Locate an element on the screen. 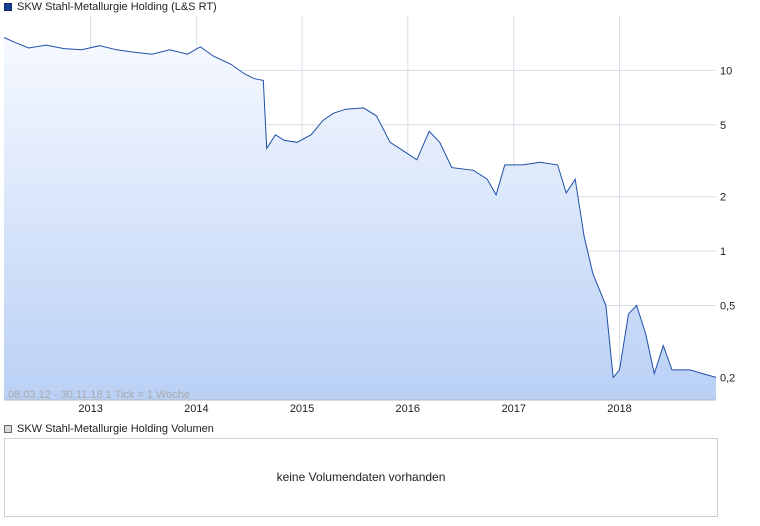 This screenshot has height=526, width=760. volume-legend-swatch is located at coordinates (8, 428).